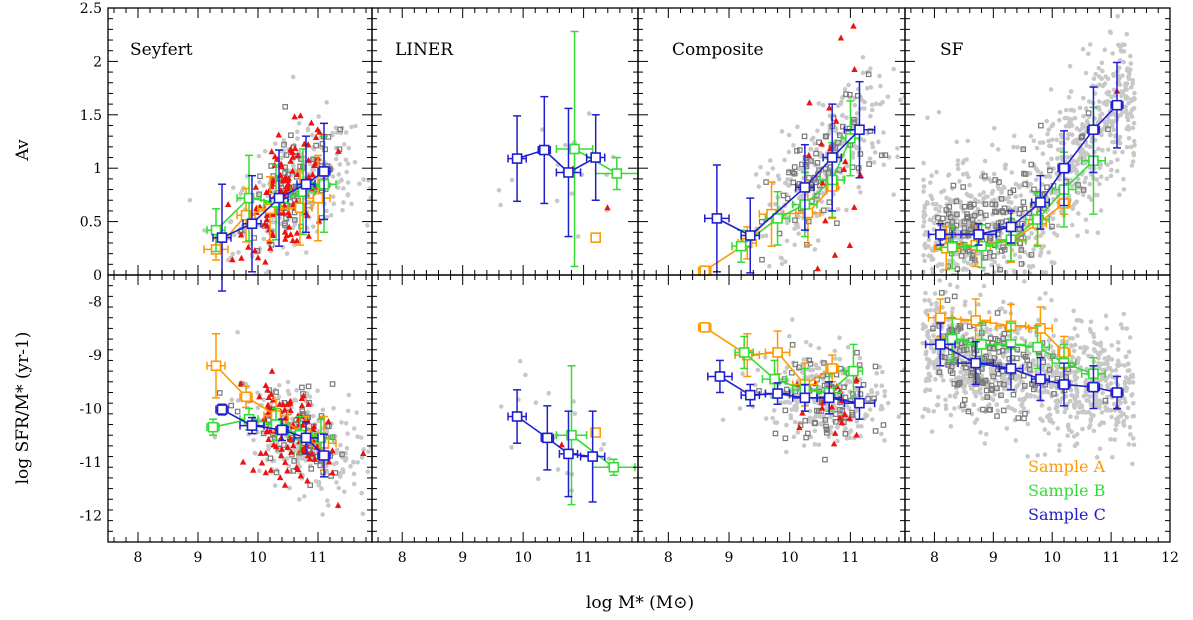 This screenshot has height=620, width=1193. What do you see at coordinates (23, 150) in the screenshot?
I see `y-axis-title-top: Av` at bounding box center [23, 150].